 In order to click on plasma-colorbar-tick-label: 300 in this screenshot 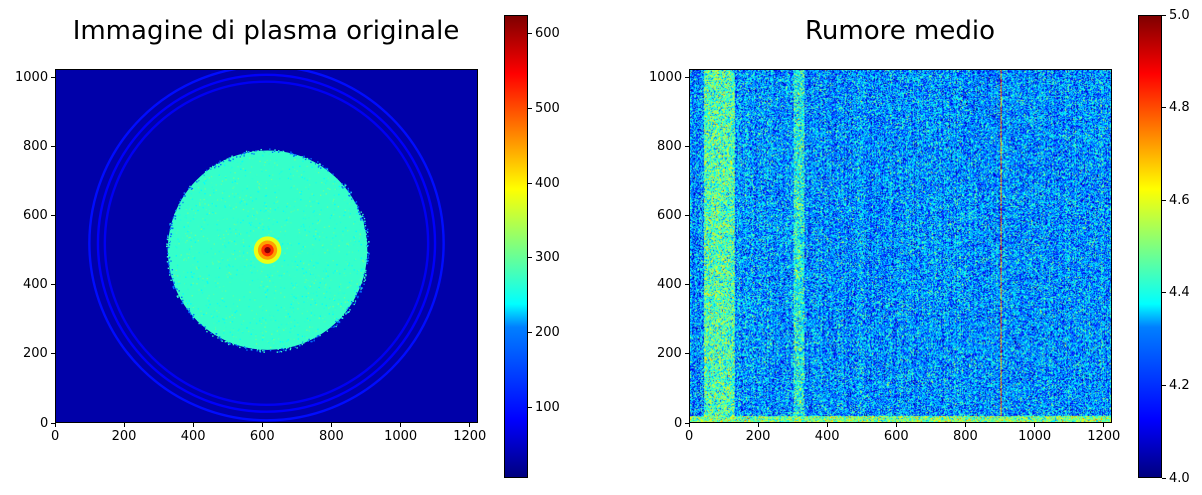, I will do `click(547, 257)`.